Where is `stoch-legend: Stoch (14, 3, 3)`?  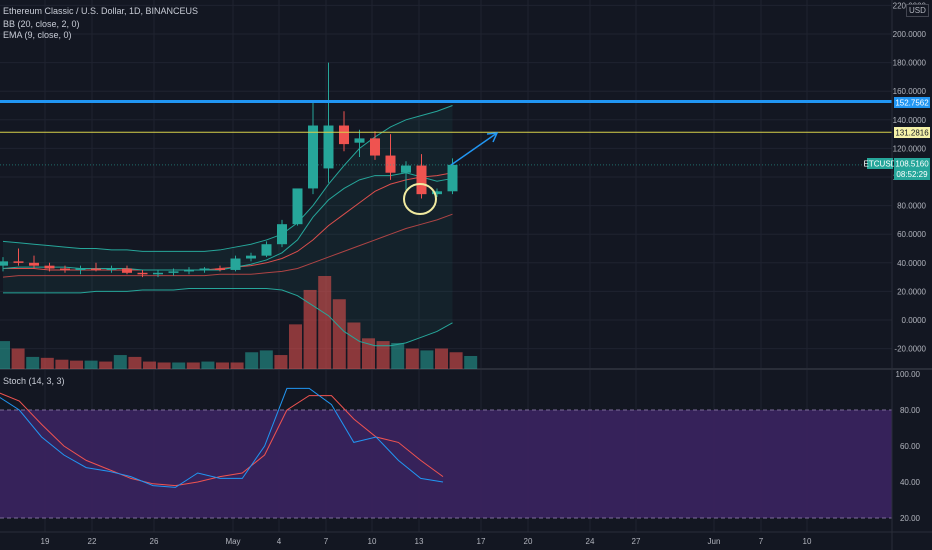 stoch-legend: Stoch (14, 3, 3) is located at coordinates (34, 381).